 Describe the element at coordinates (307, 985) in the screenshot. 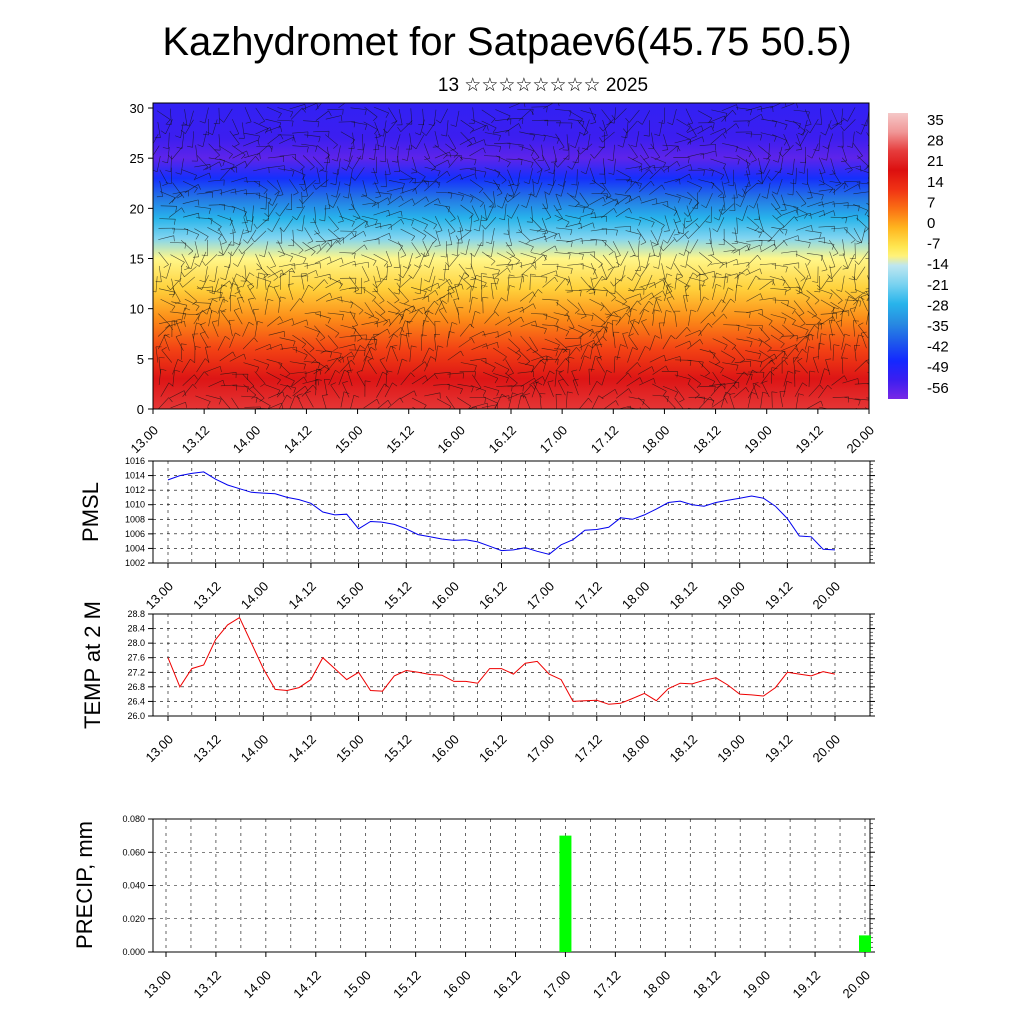

I see `x-tick-label: 14.12` at that location.